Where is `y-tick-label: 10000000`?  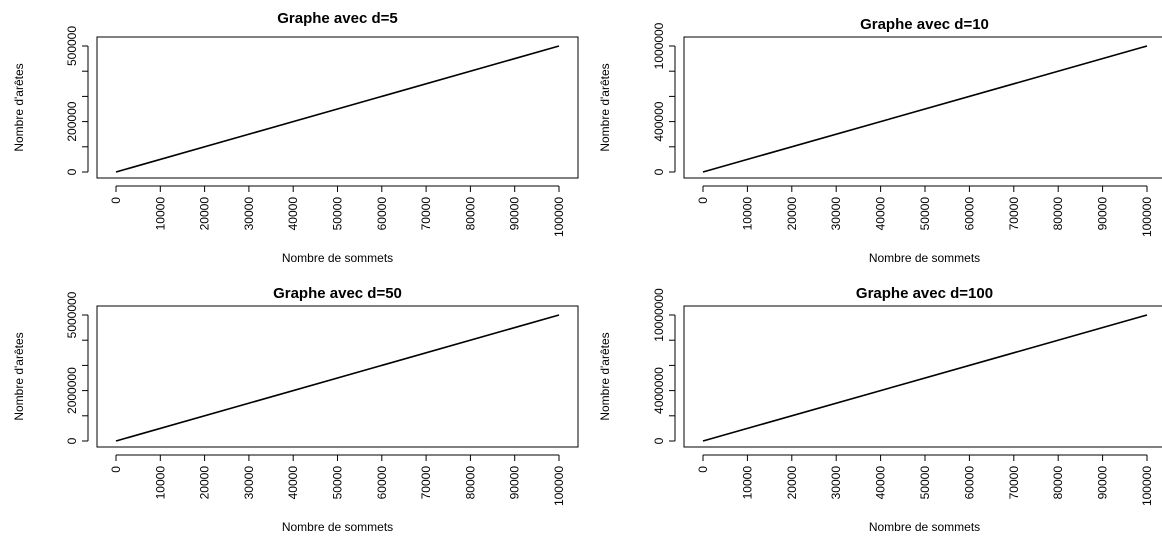
y-tick-label: 10000000 is located at coordinates (659, 315).